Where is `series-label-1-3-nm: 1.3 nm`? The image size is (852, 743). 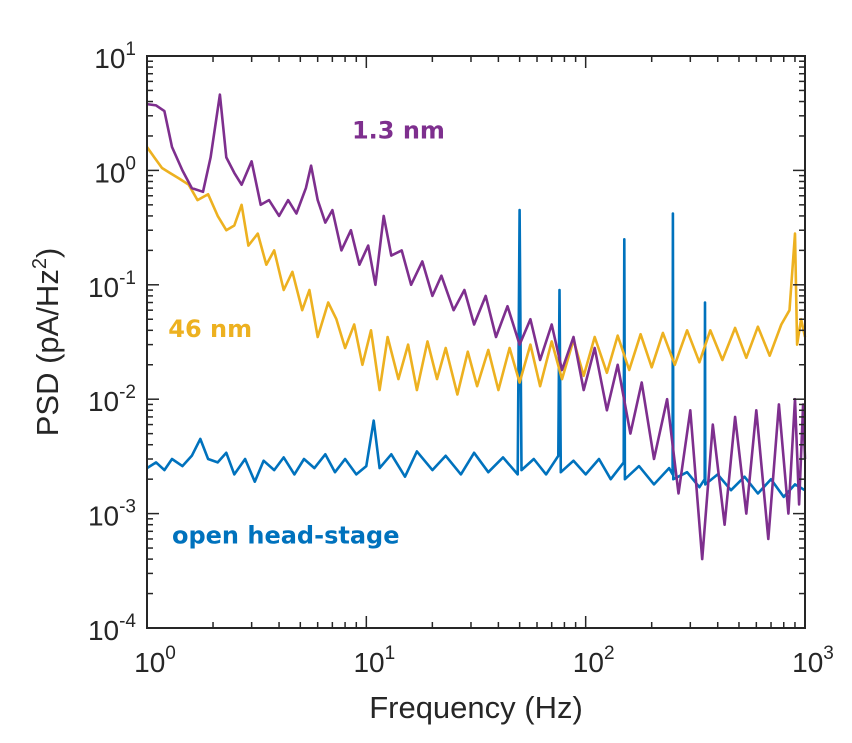
series-label-1-3-nm: 1.3 nm is located at coordinates (398, 131).